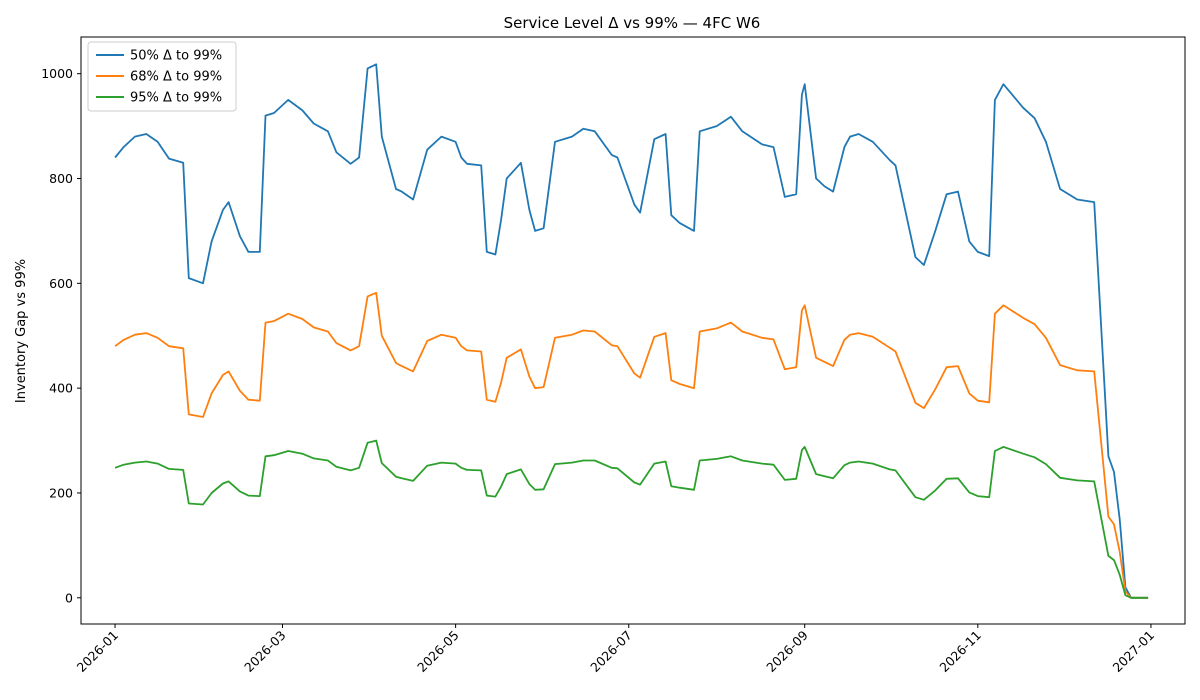 The image size is (1200, 700). I want to click on y-tick-label: 800, so click(61, 178).